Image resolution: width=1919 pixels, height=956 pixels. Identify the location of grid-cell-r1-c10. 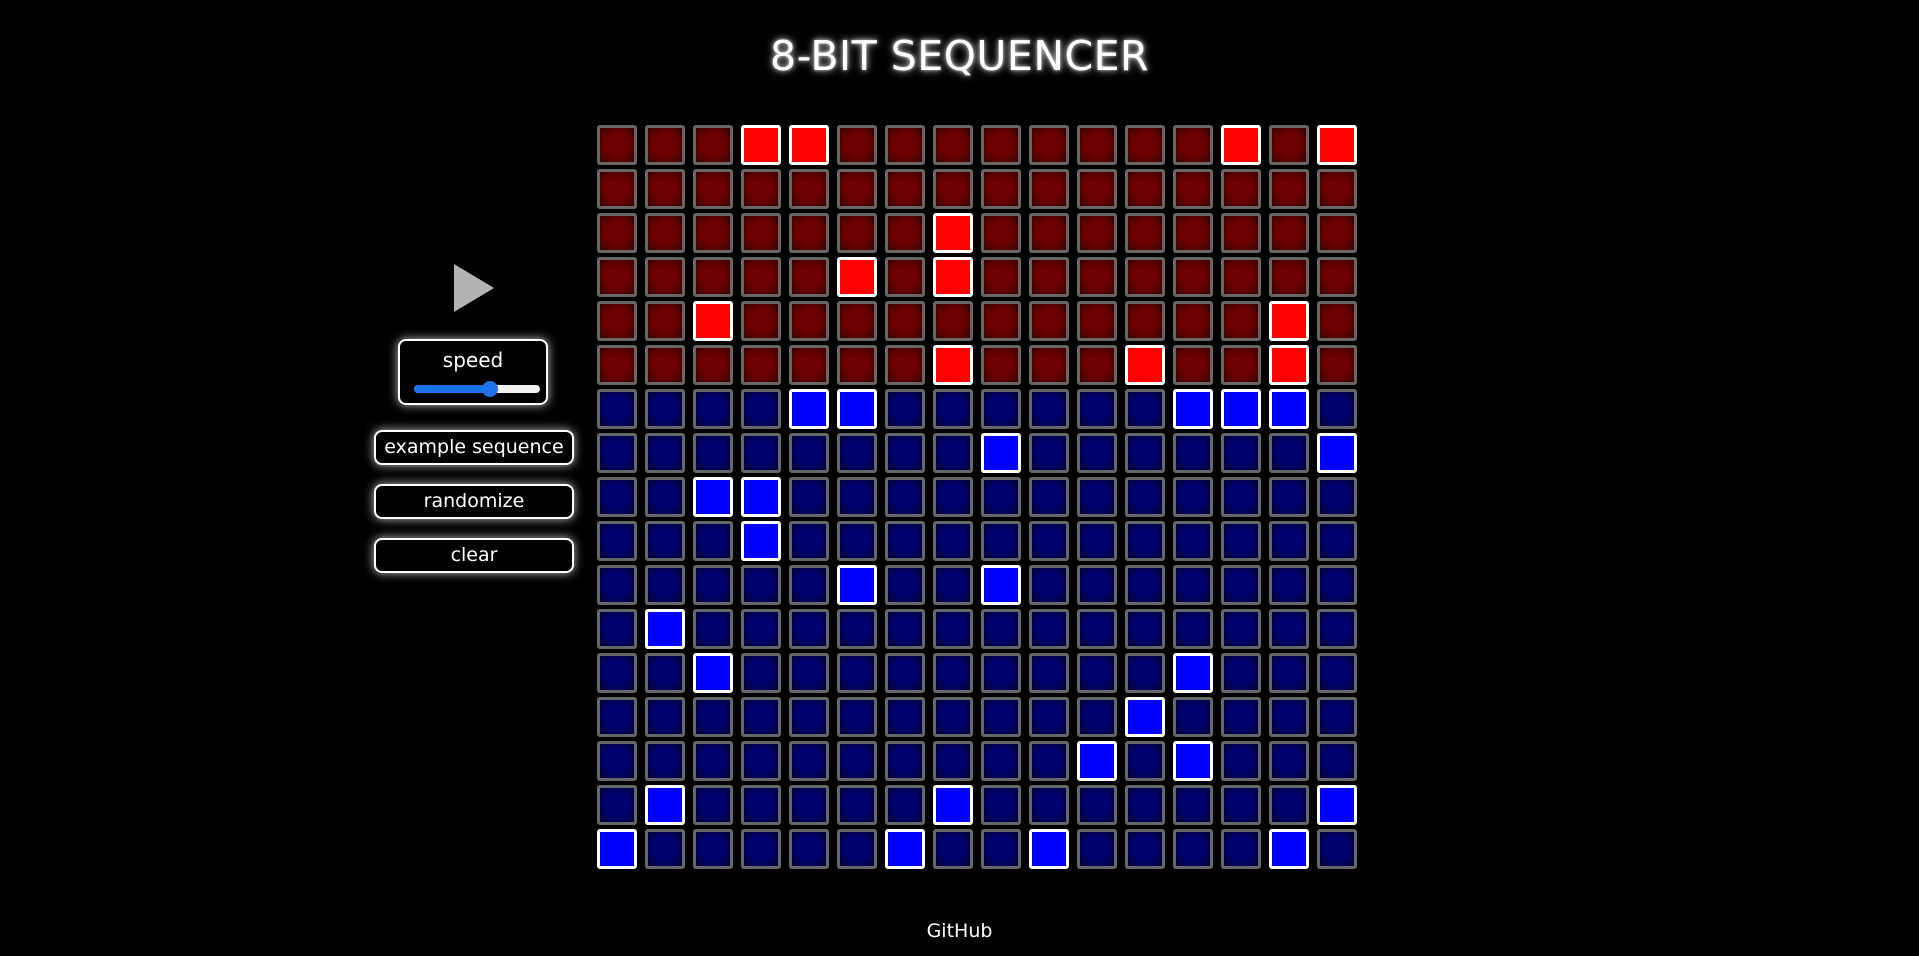
(1097, 189).